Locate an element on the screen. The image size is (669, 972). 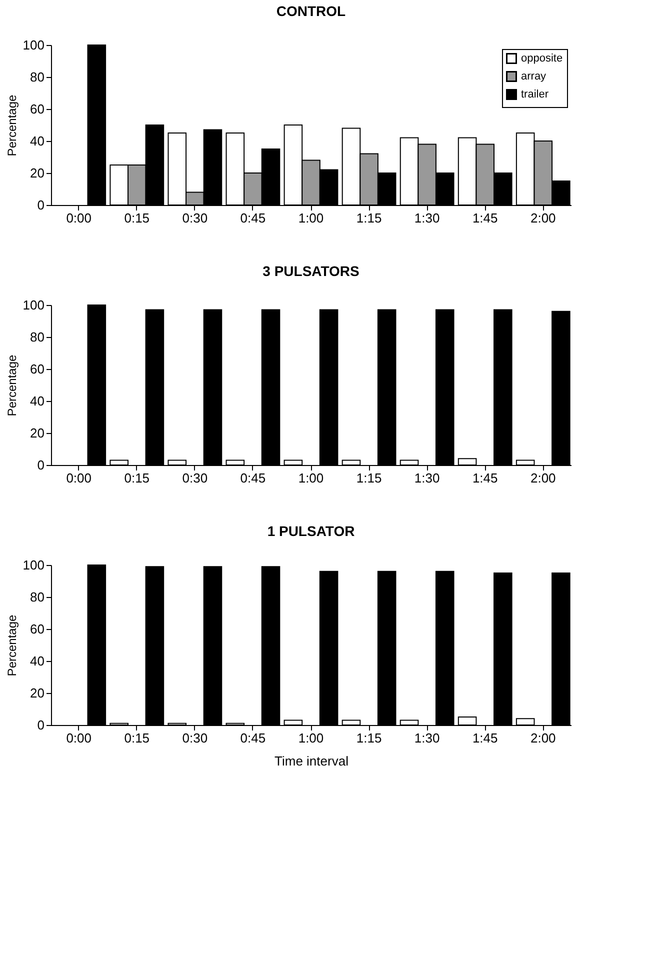
legend-label: opposite is located at coordinates (542, 58).